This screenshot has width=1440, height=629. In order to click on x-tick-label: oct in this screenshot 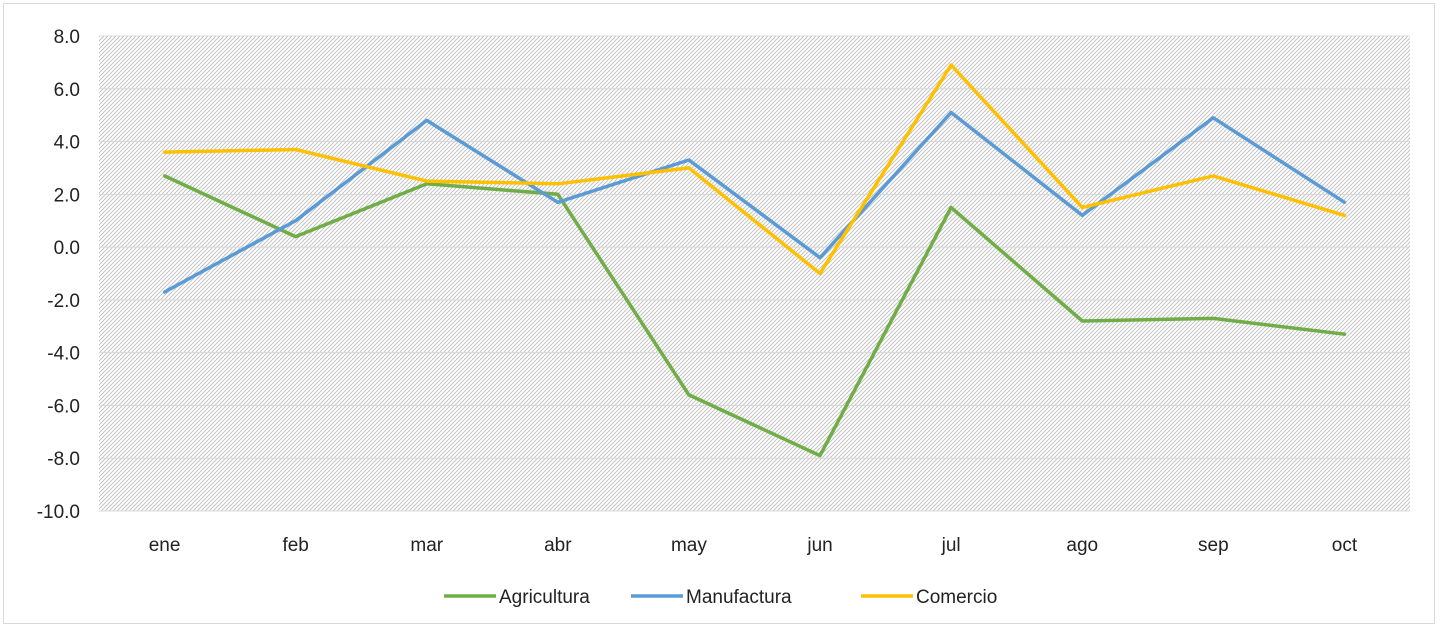, I will do `click(1345, 545)`.